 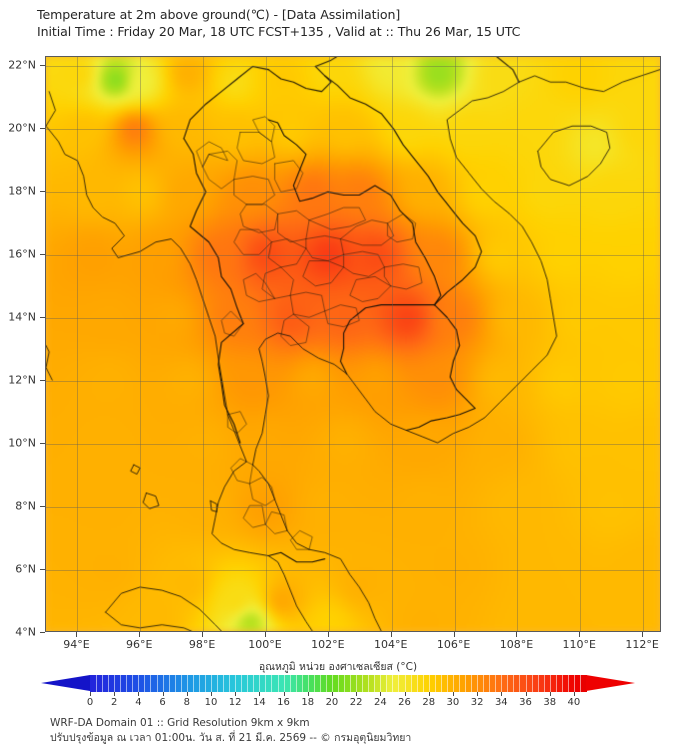 I want to click on x-axis-label: 98°E, so click(x=202, y=644).